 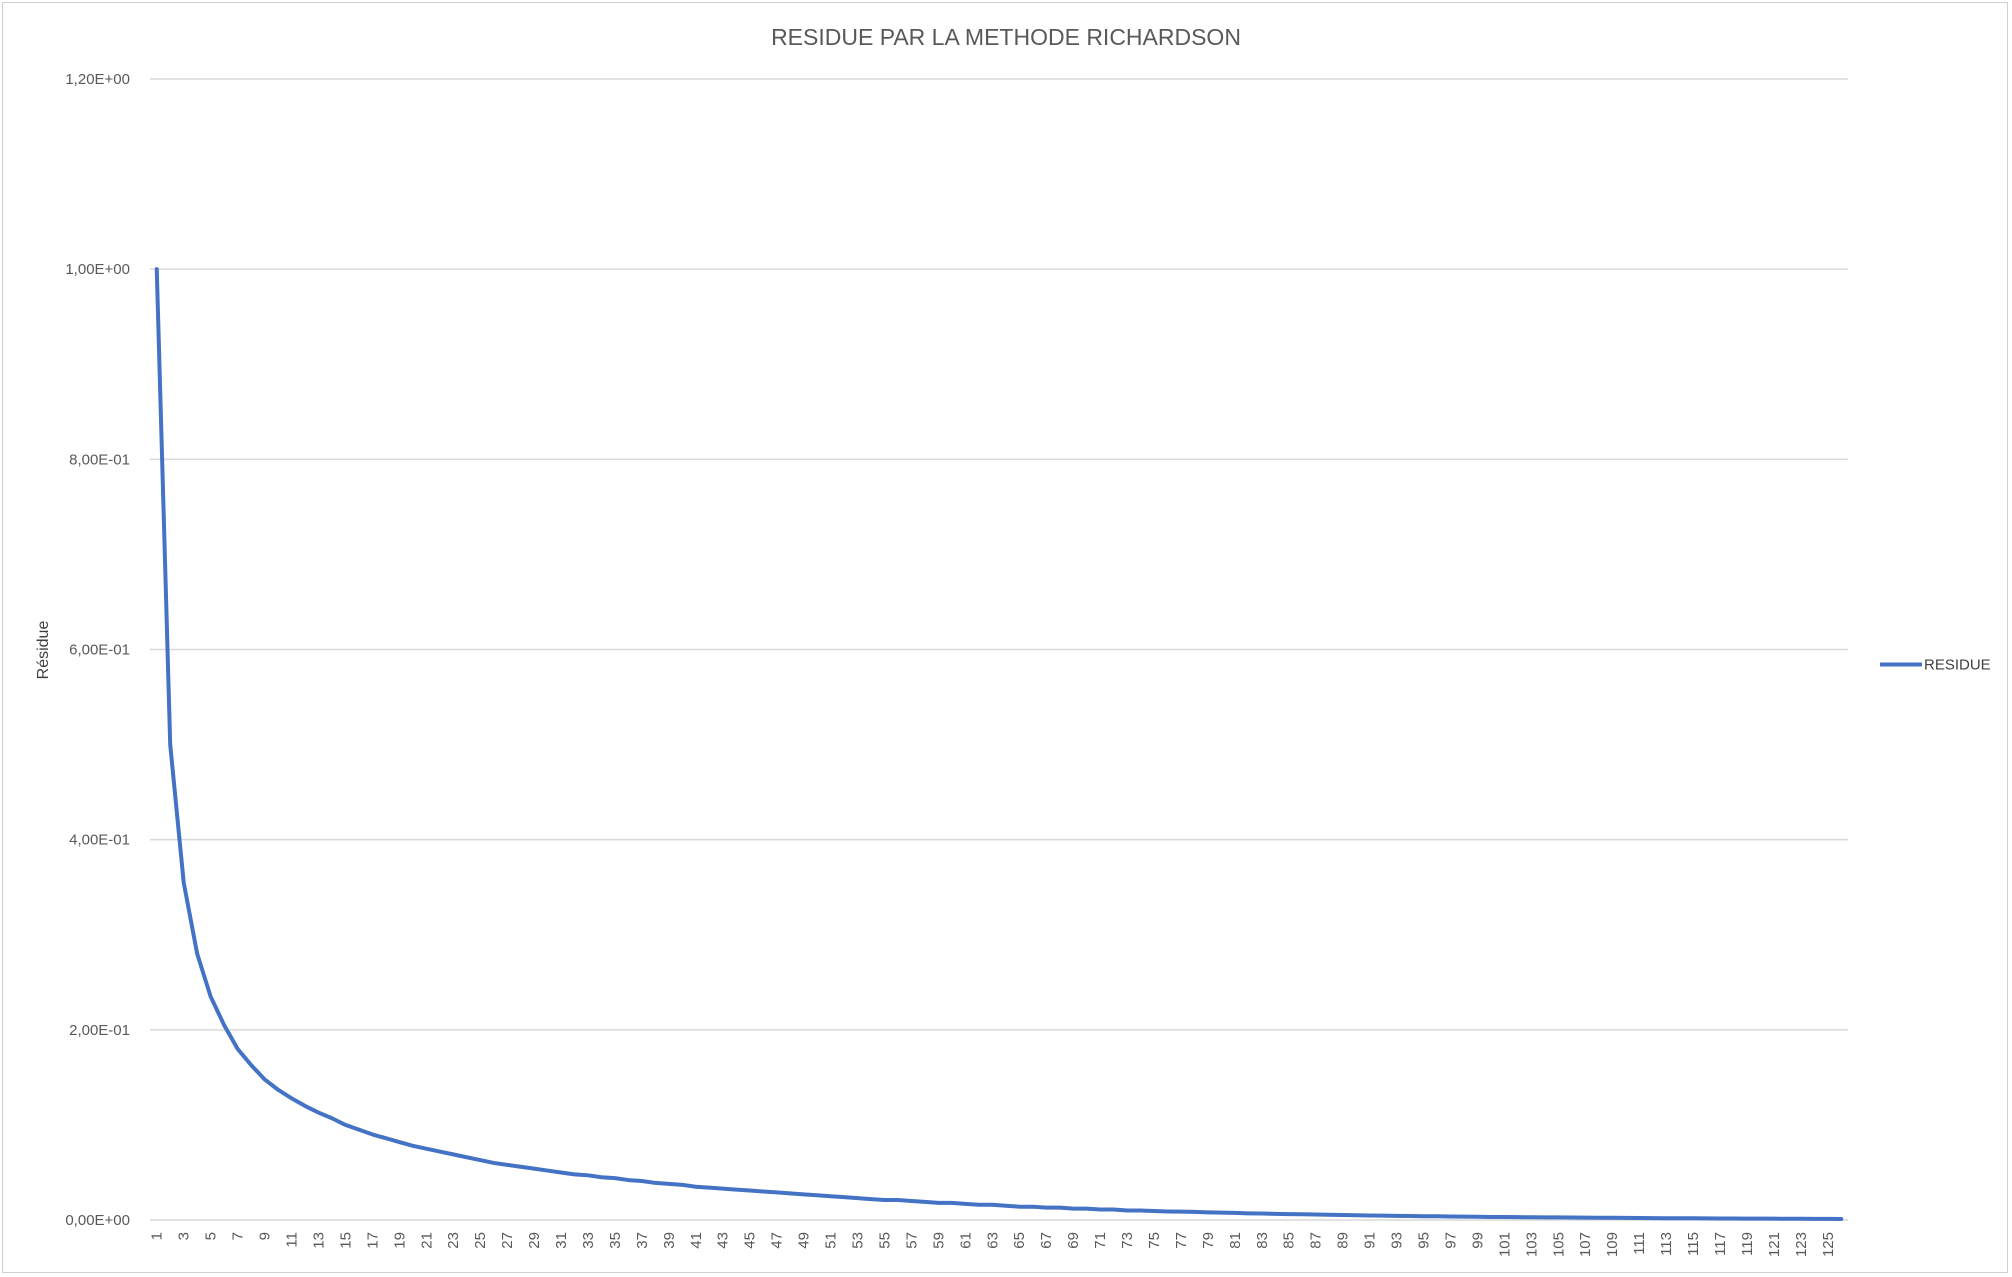 I want to click on y-tick-label: 2,00E-01, so click(x=99, y=1030).